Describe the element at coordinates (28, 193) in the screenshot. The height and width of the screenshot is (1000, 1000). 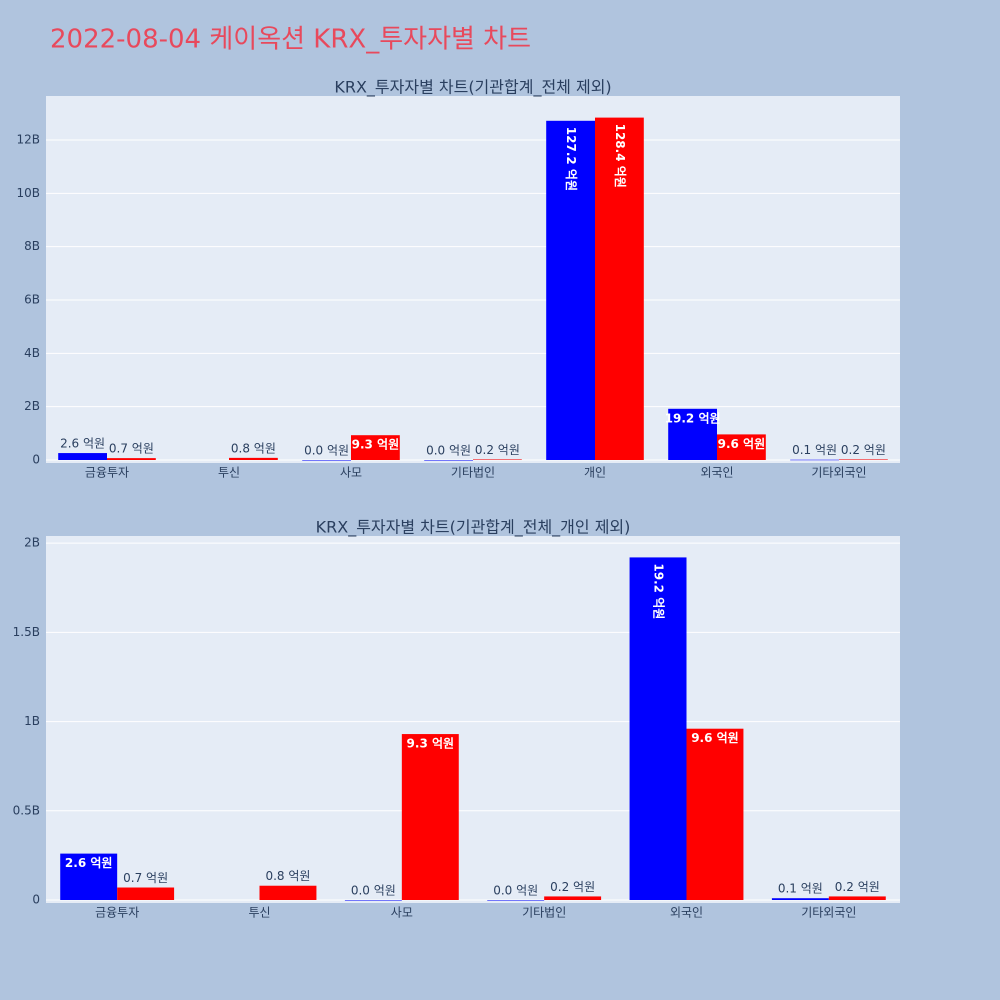
I see `y-tick-label: 10B` at that location.